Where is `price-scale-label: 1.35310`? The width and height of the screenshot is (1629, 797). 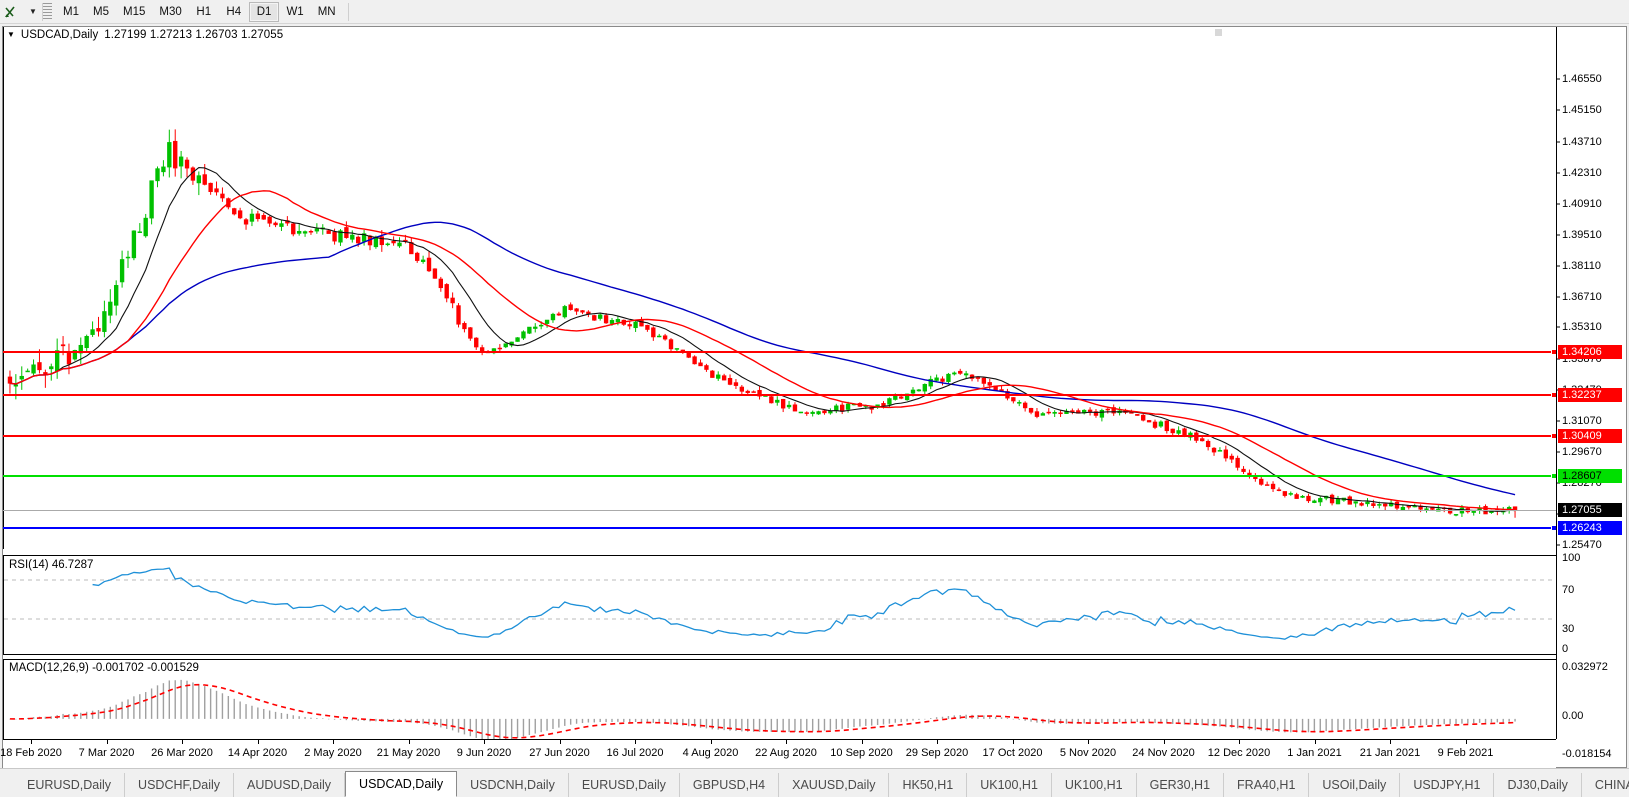 price-scale-label: 1.35310 is located at coordinates (1582, 327).